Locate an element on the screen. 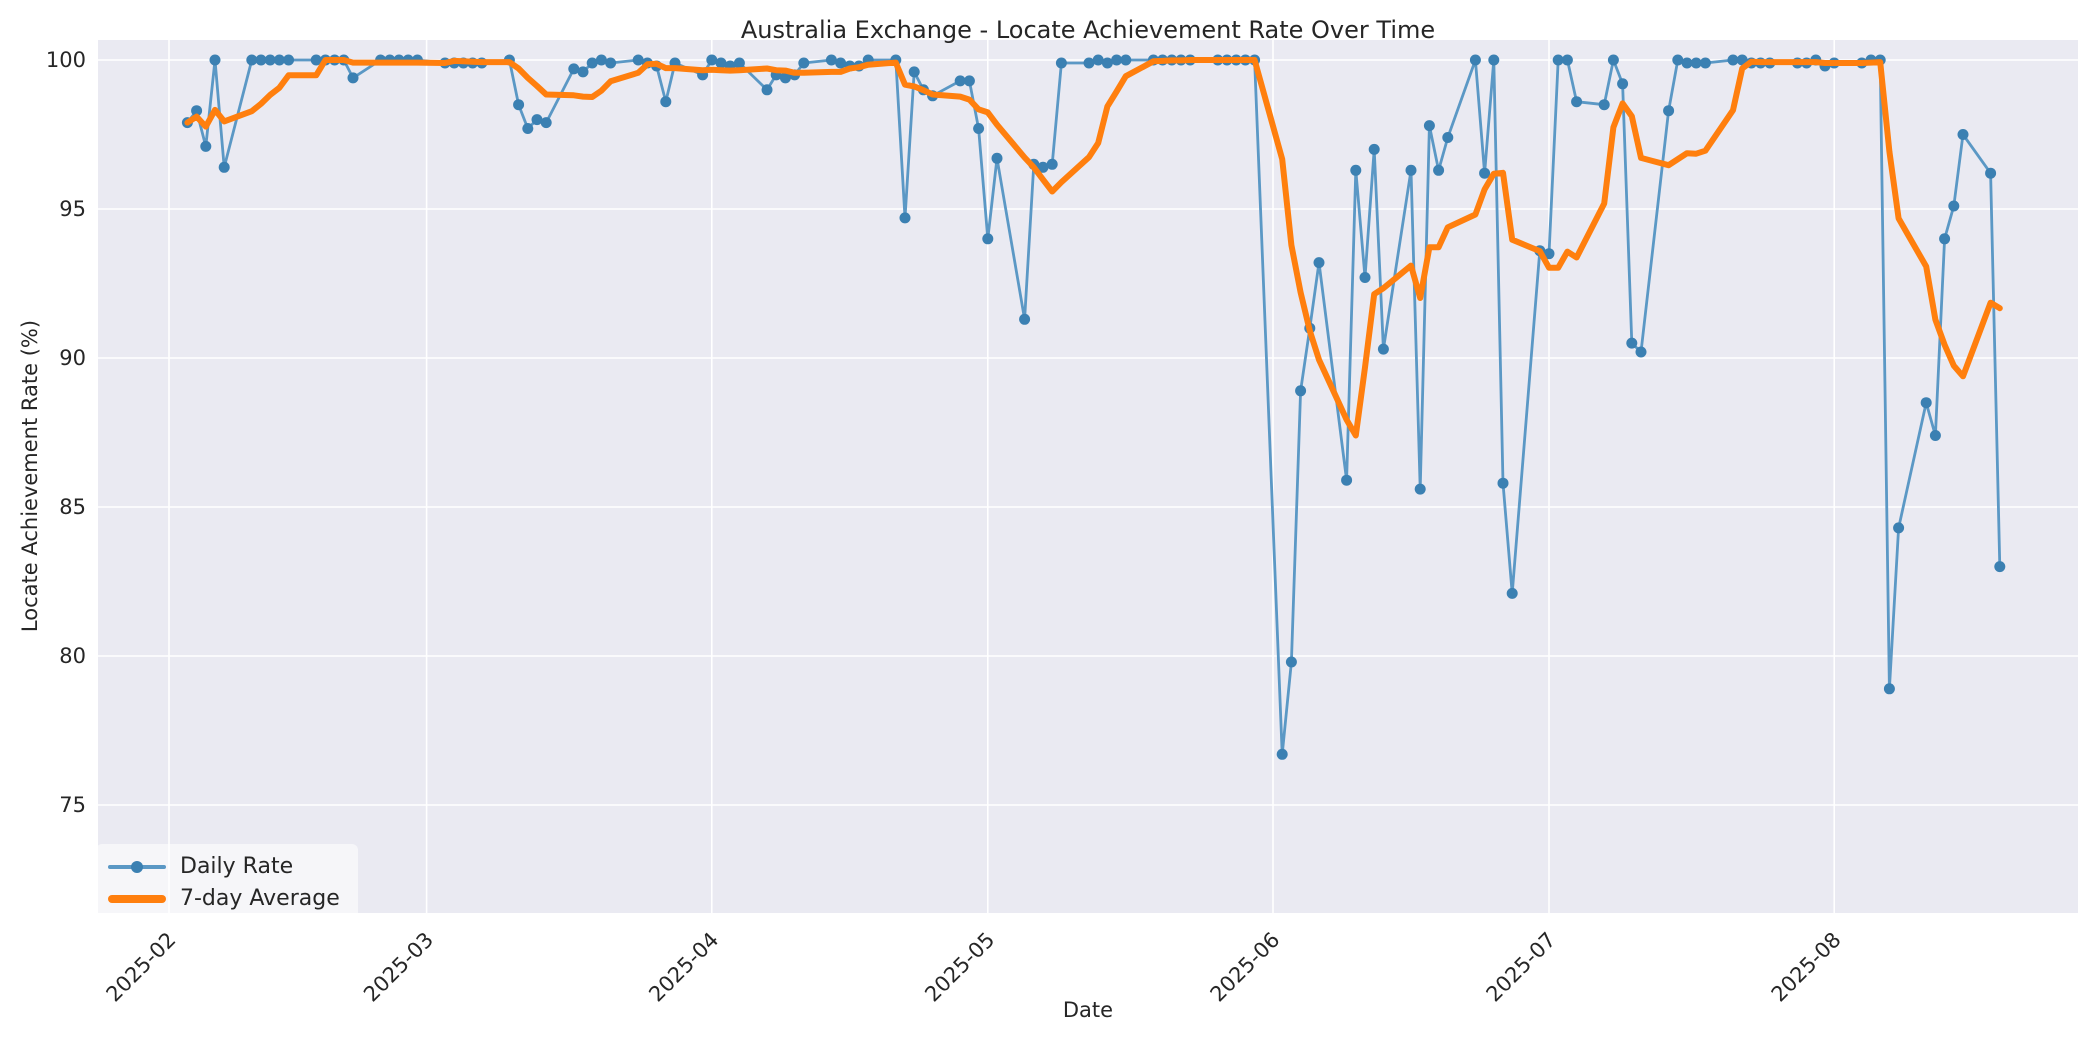 The height and width of the screenshot is (1050, 2100). legend-label-daily-rate: Daily Rate is located at coordinates (237, 866).